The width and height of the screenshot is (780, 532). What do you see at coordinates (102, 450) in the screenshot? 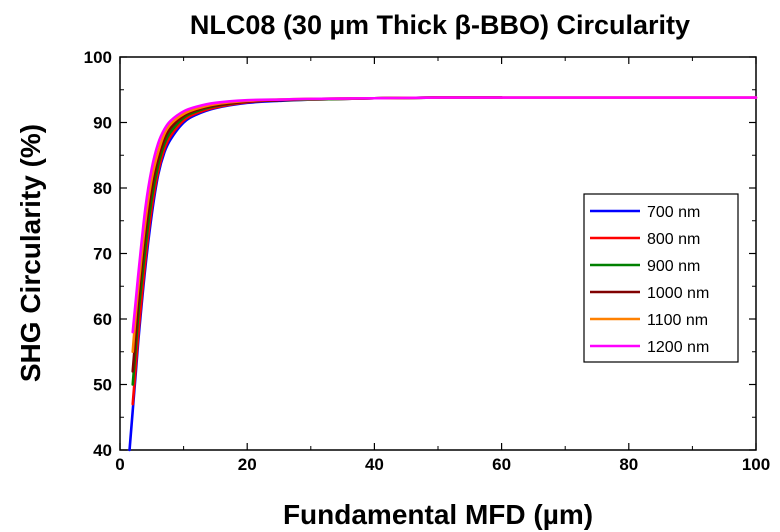
I see `y-tick-label: 40` at bounding box center [102, 450].